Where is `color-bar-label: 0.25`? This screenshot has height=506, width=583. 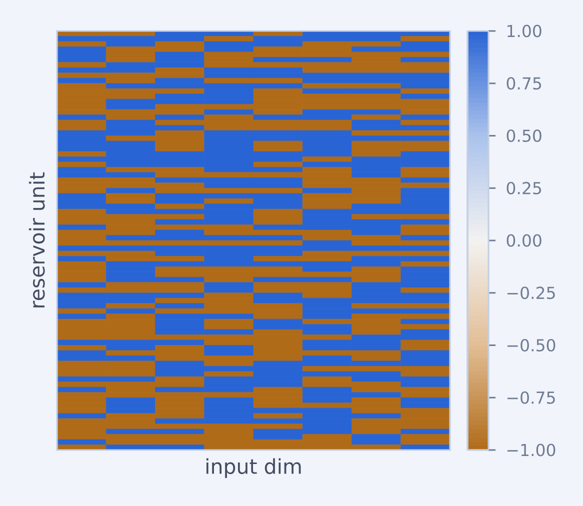 color-bar-label: 0.25 is located at coordinates (524, 188).